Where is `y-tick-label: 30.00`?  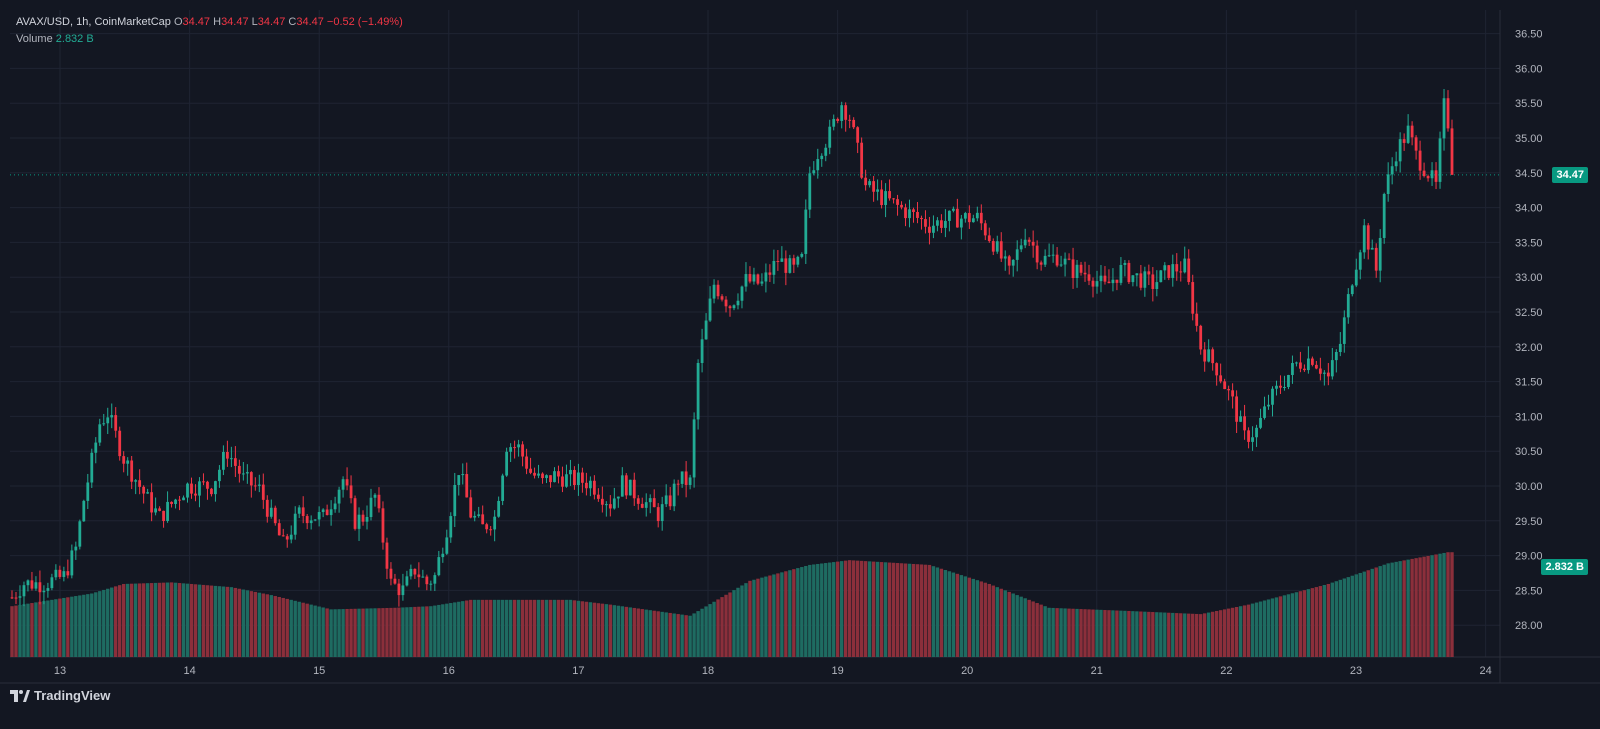
y-tick-label: 30.00 is located at coordinates (1529, 487).